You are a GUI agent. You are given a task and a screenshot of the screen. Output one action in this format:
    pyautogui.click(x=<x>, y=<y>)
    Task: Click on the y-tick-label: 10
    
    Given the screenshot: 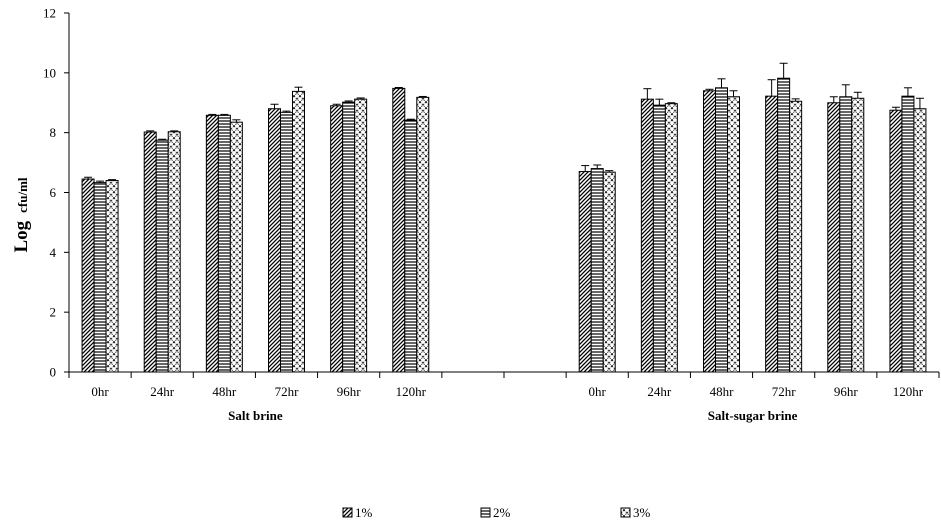 What is the action you would take?
    pyautogui.click(x=49, y=72)
    